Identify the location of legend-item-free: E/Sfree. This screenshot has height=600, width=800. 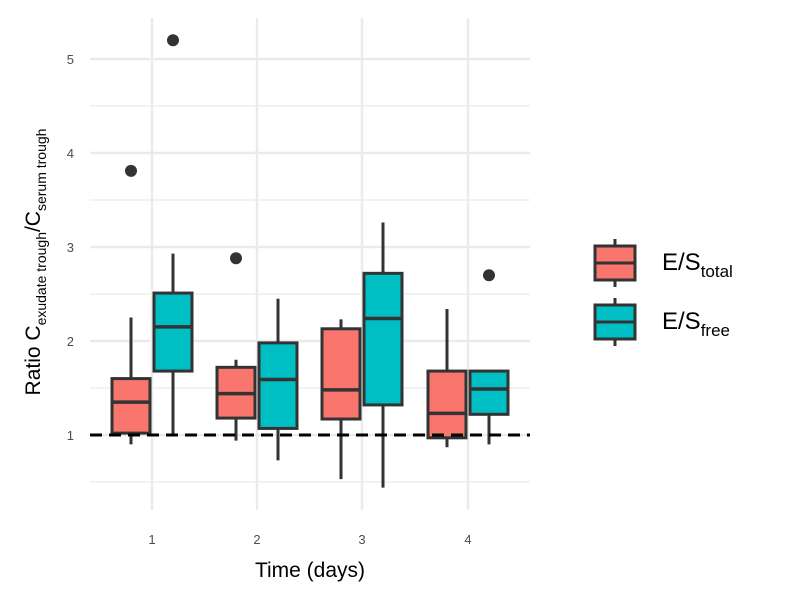
(661, 322).